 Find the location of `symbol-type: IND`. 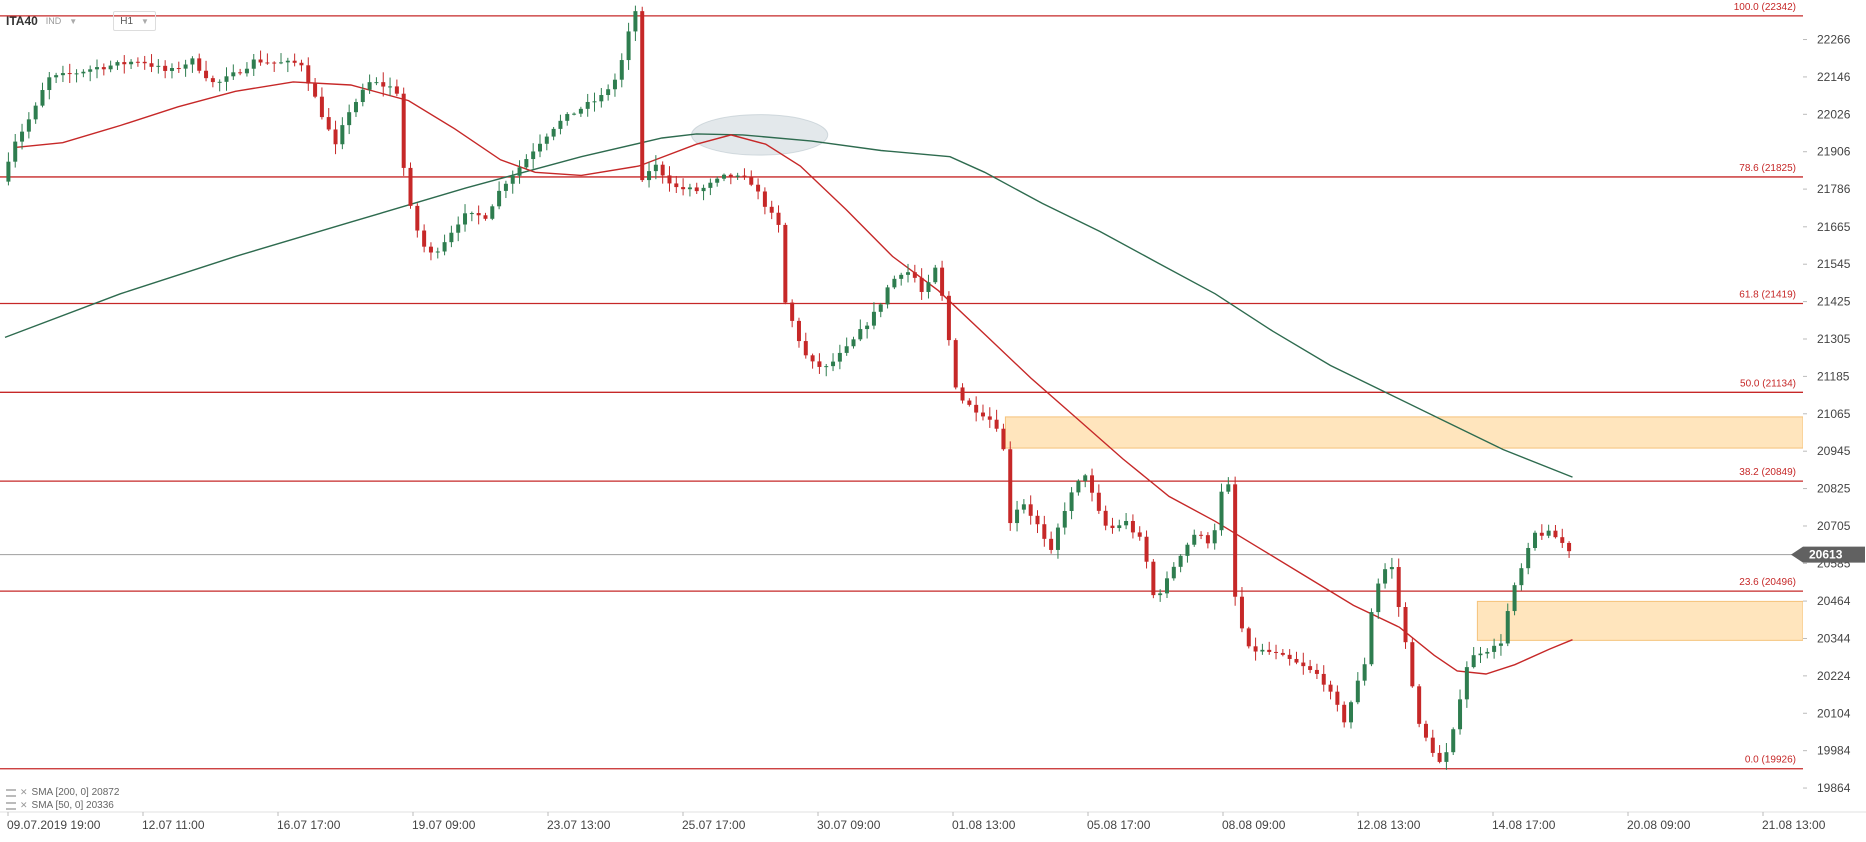

symbol-type: IND is located at coordinates (53, 21).